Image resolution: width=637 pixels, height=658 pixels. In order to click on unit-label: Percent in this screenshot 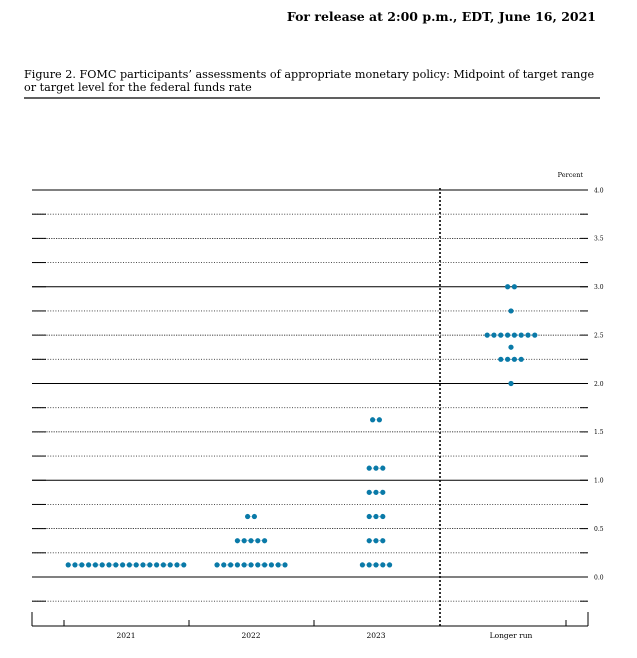, I will do `click(571, 175)`.